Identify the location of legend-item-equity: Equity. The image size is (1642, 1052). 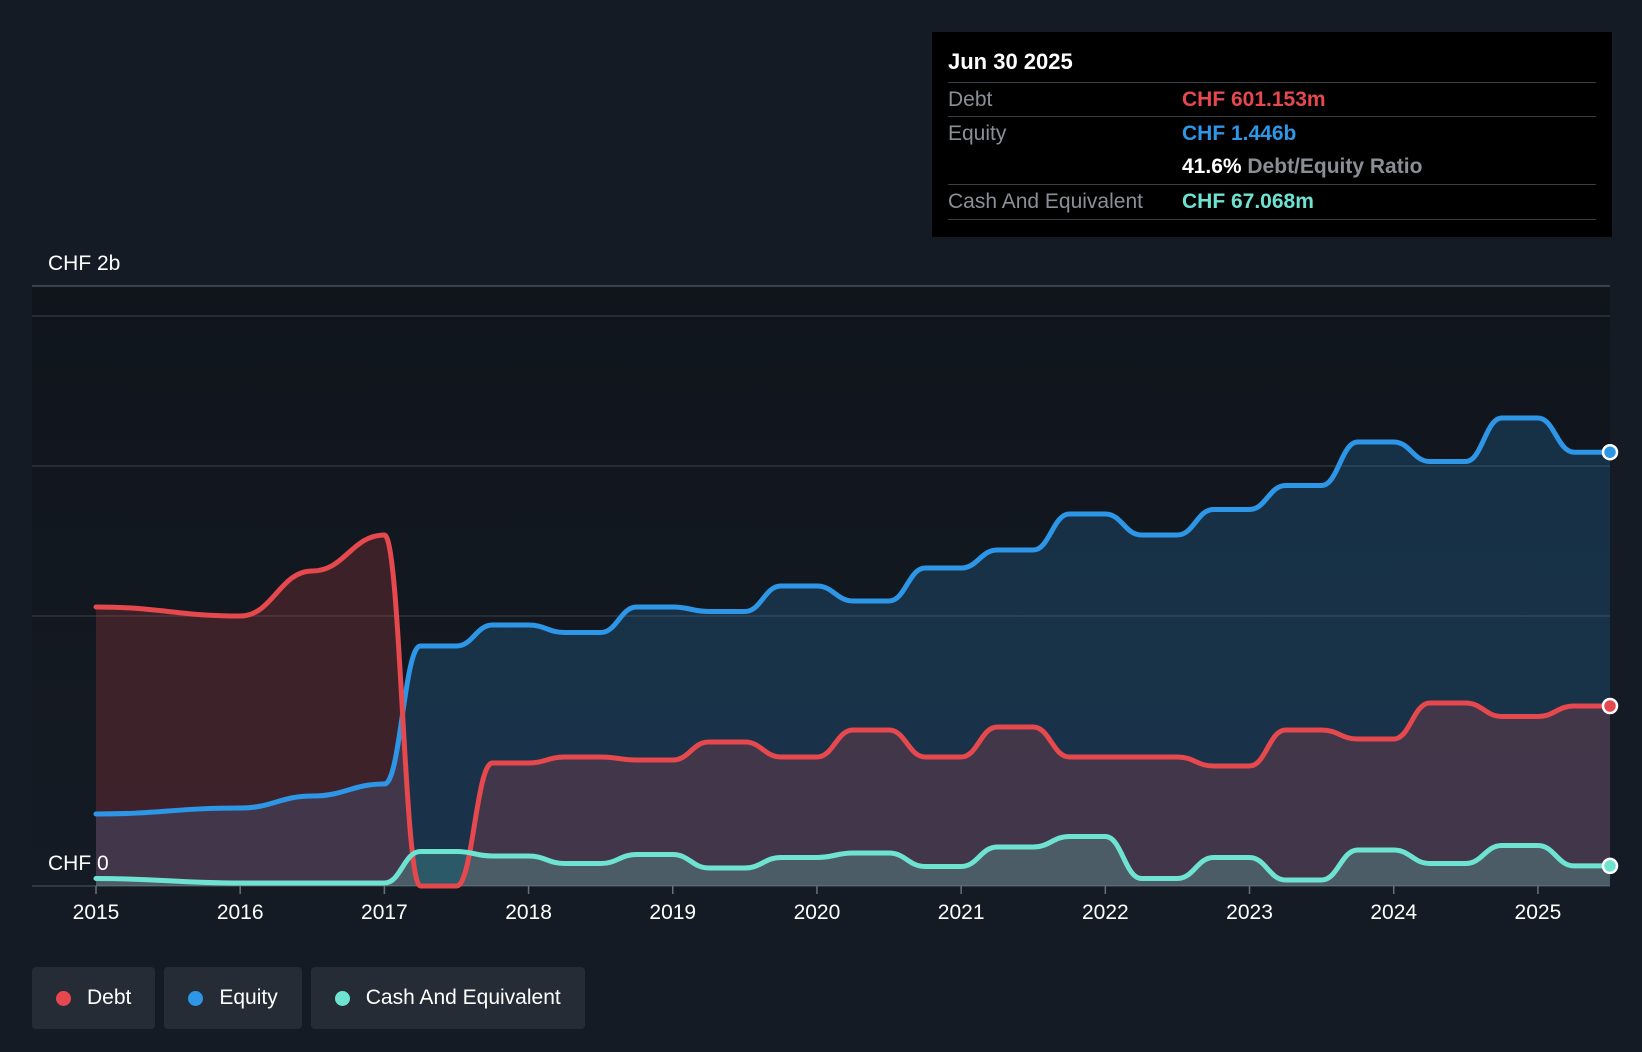
(233, 998).